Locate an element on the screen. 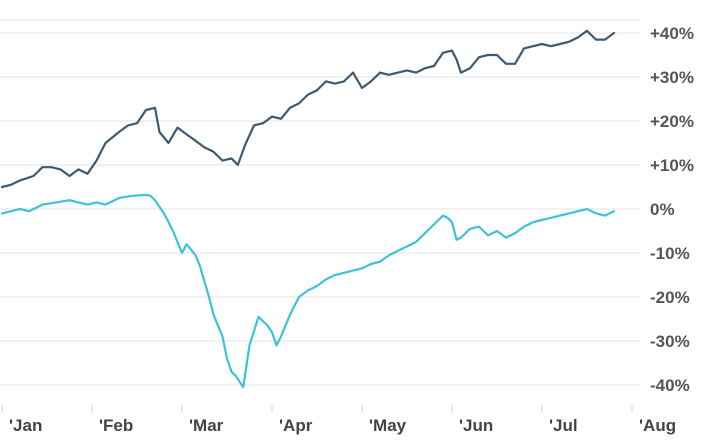  x-tick-label: 'Jun is located at coordinates (476, 425).